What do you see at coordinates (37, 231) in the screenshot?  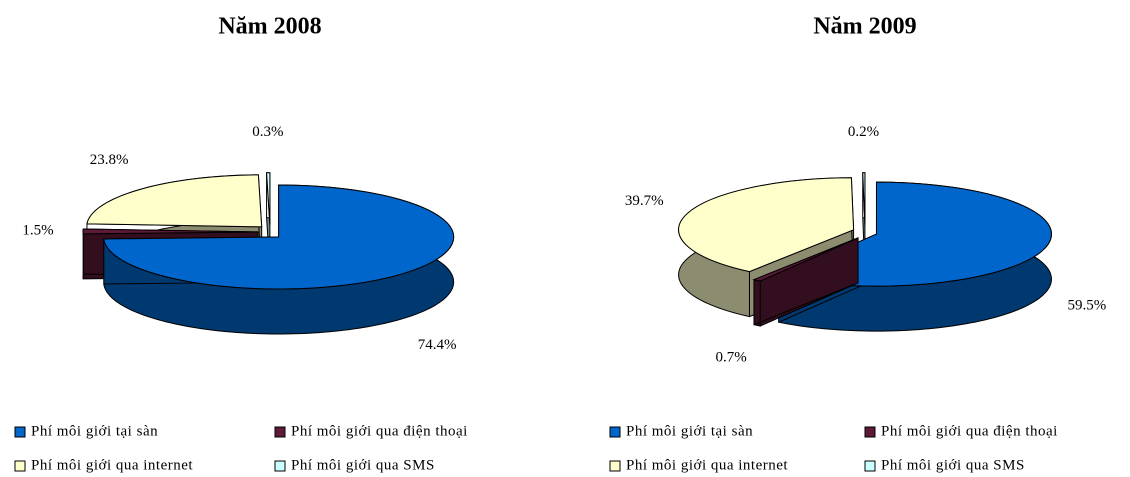 I see `data-label: 1.5%` at bounding box center [37, 231].